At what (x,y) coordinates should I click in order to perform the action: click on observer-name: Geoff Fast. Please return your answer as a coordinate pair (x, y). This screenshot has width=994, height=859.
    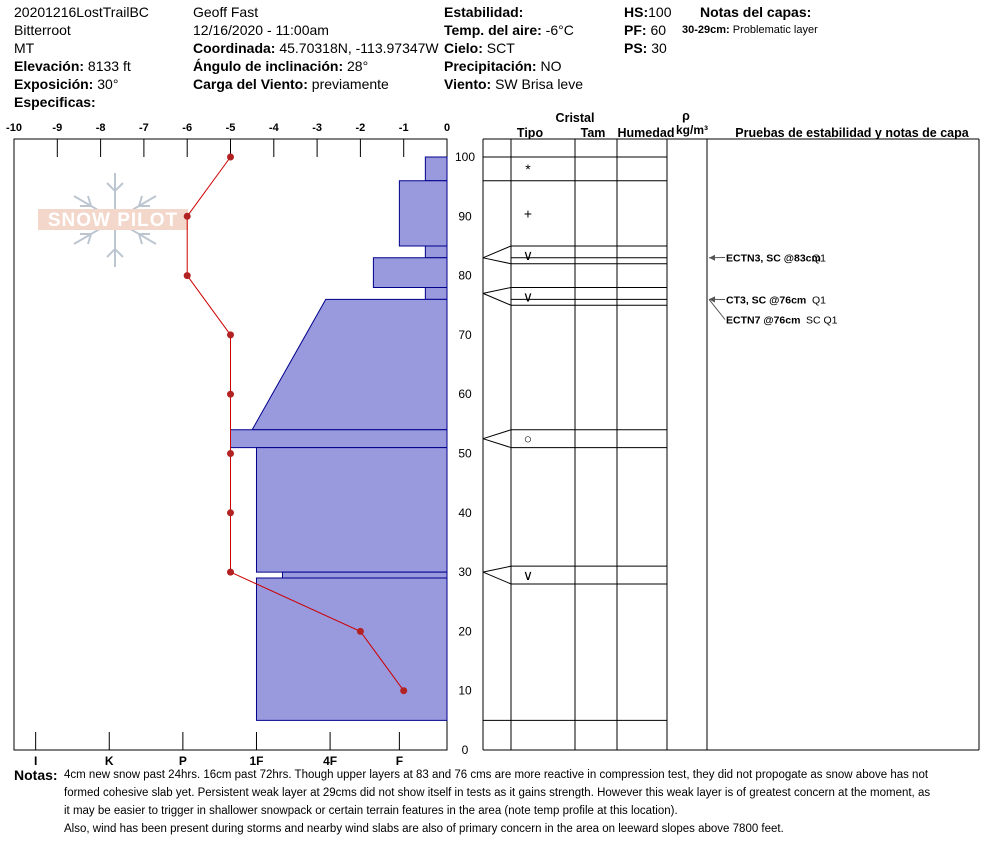
    Looking at the image, I should click on (226, 12).